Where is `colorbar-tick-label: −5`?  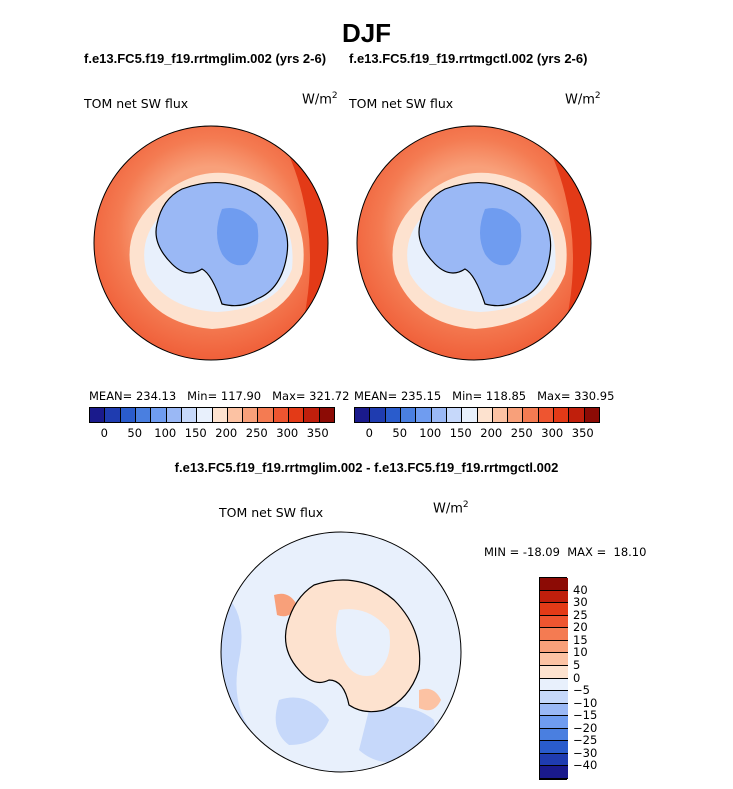
colorbar-tick-label: −5 is located at coordinates (581, 690).